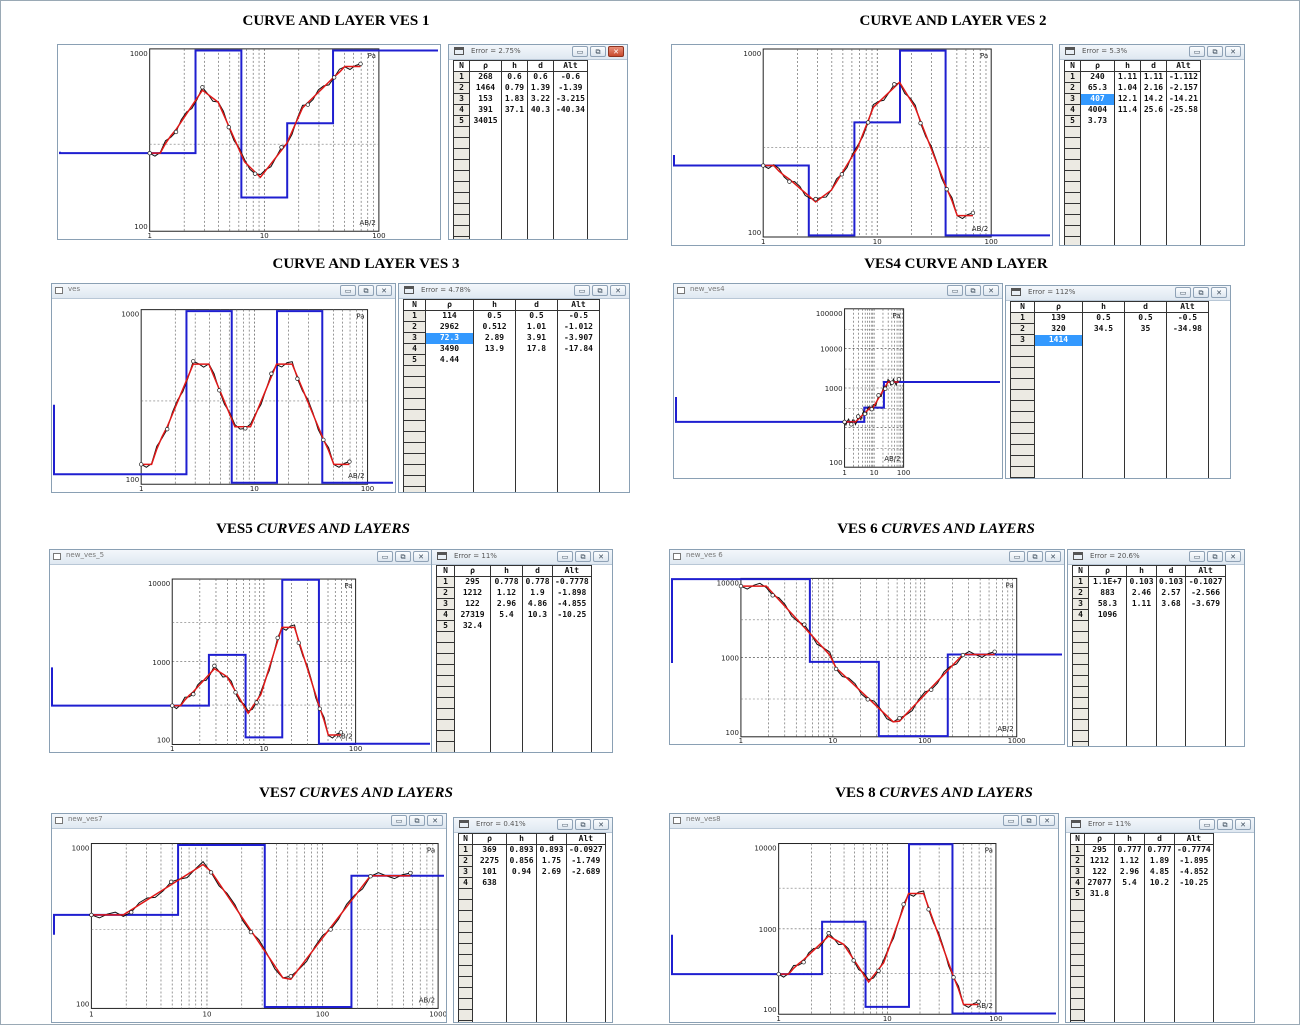 The height and width of the screenshot is (1025, 1300). I want to click on table-cell: -17.84, so click(578, 349).